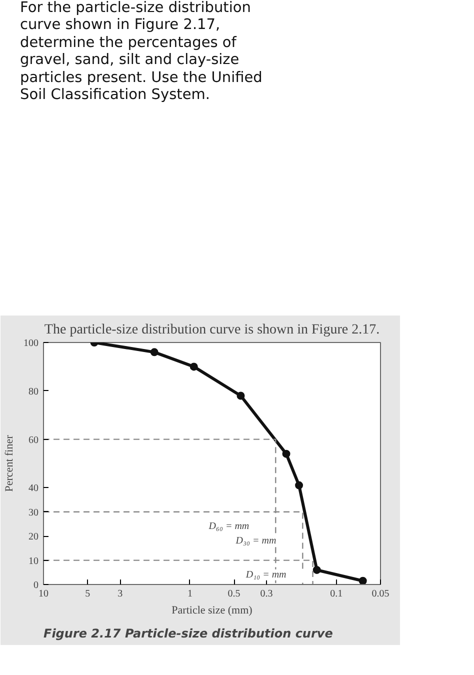  Describe the element at coordinates (33, 440) in the screenshot. I see `y-tick-label: 60` at that location.